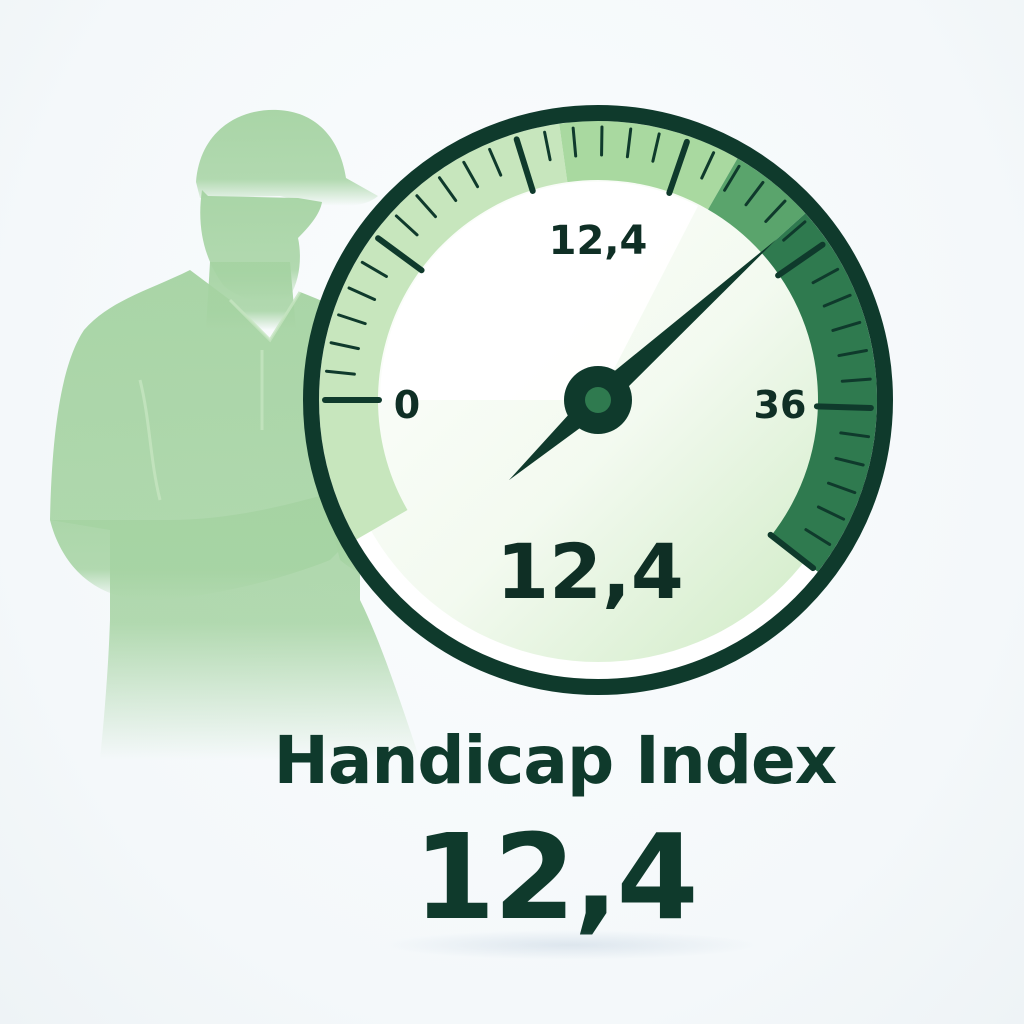 The width and height of the screenshot is (1024, 1024). I want to click on shirt-details, so click(220, 396).